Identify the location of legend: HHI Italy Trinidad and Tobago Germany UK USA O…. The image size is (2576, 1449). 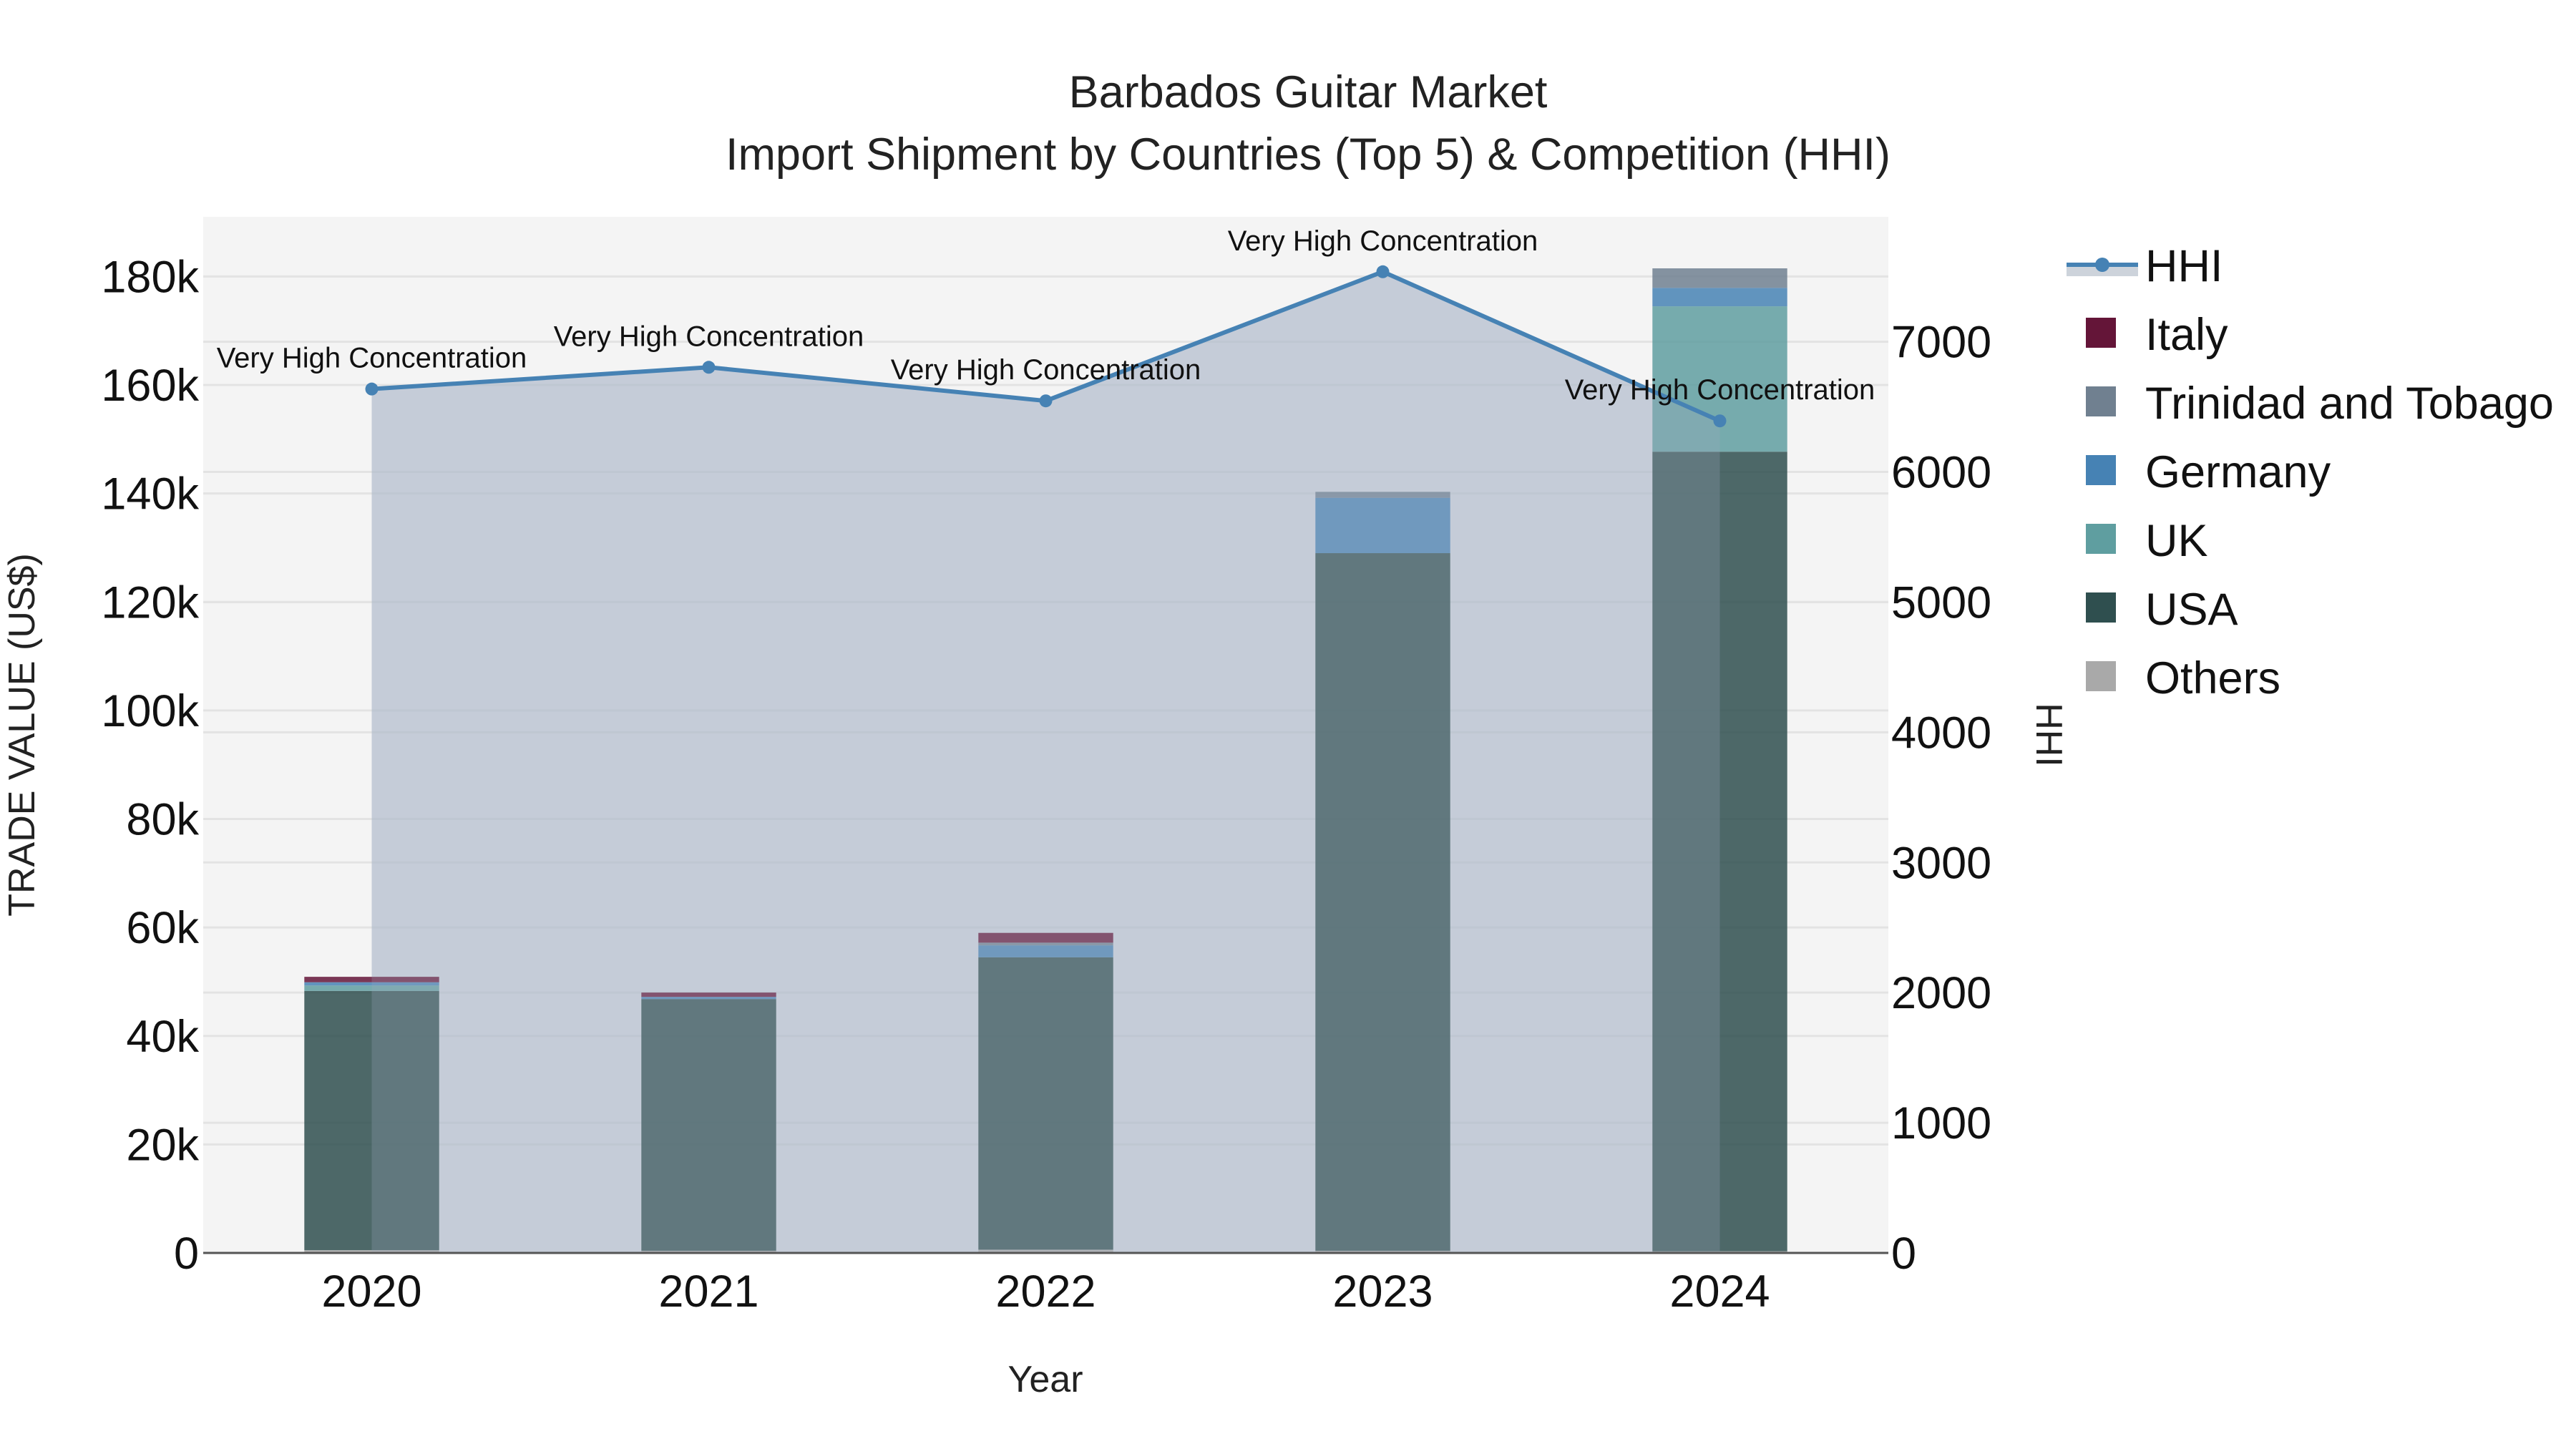
(2310, 472).